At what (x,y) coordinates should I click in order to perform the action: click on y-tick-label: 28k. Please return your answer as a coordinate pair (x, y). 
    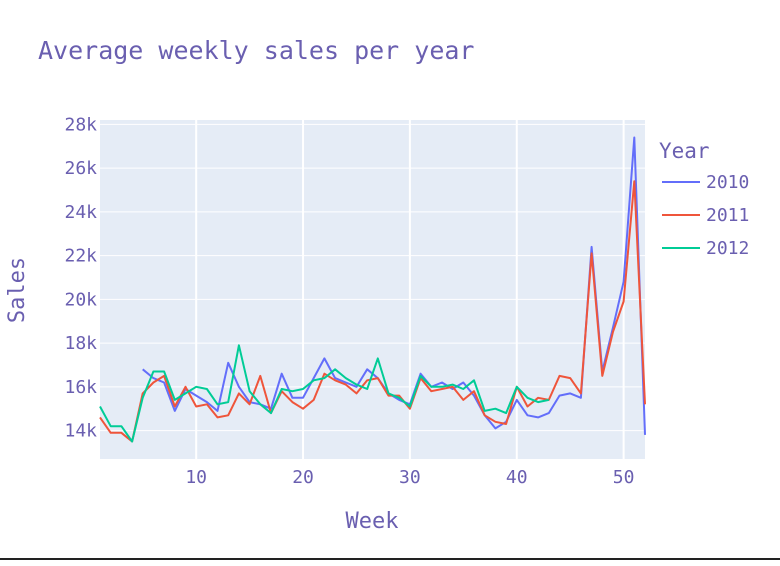
    Looking at the image, I should click on (80, 124).